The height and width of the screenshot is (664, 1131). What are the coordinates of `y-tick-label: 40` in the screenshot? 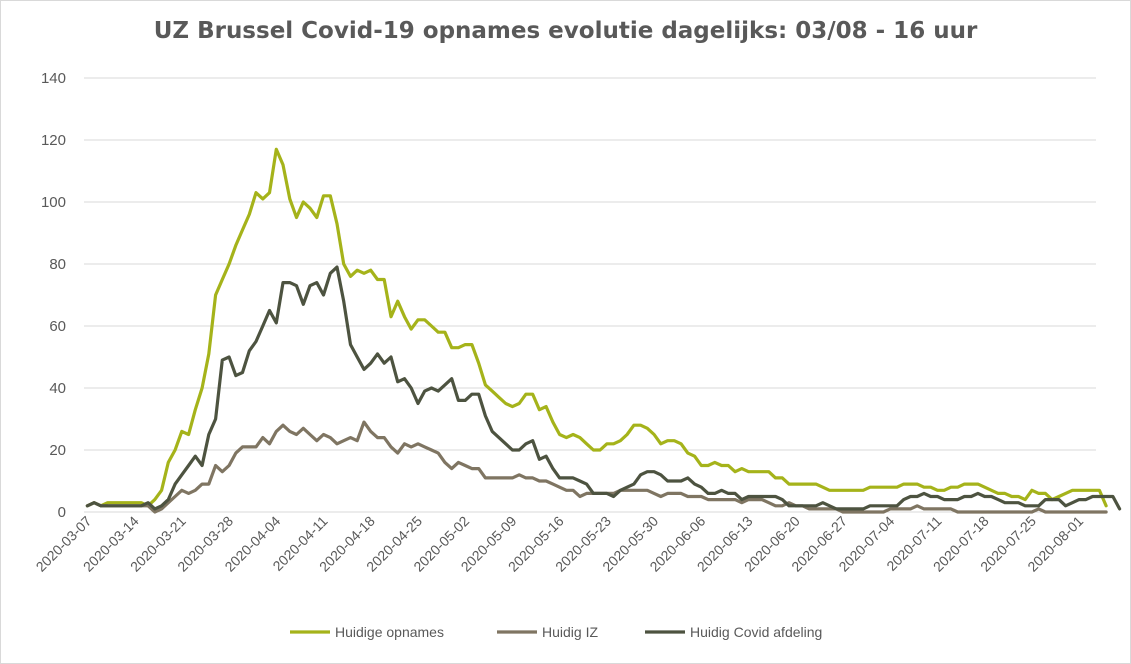 It's located at (57, 388).